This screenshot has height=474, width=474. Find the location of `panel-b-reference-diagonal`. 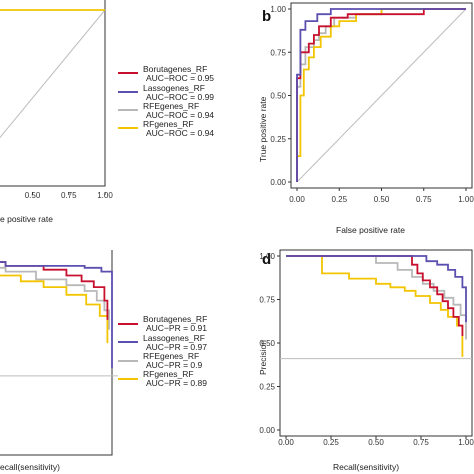

panel-b-reference-diagonal is located at coordinates (381, 95).